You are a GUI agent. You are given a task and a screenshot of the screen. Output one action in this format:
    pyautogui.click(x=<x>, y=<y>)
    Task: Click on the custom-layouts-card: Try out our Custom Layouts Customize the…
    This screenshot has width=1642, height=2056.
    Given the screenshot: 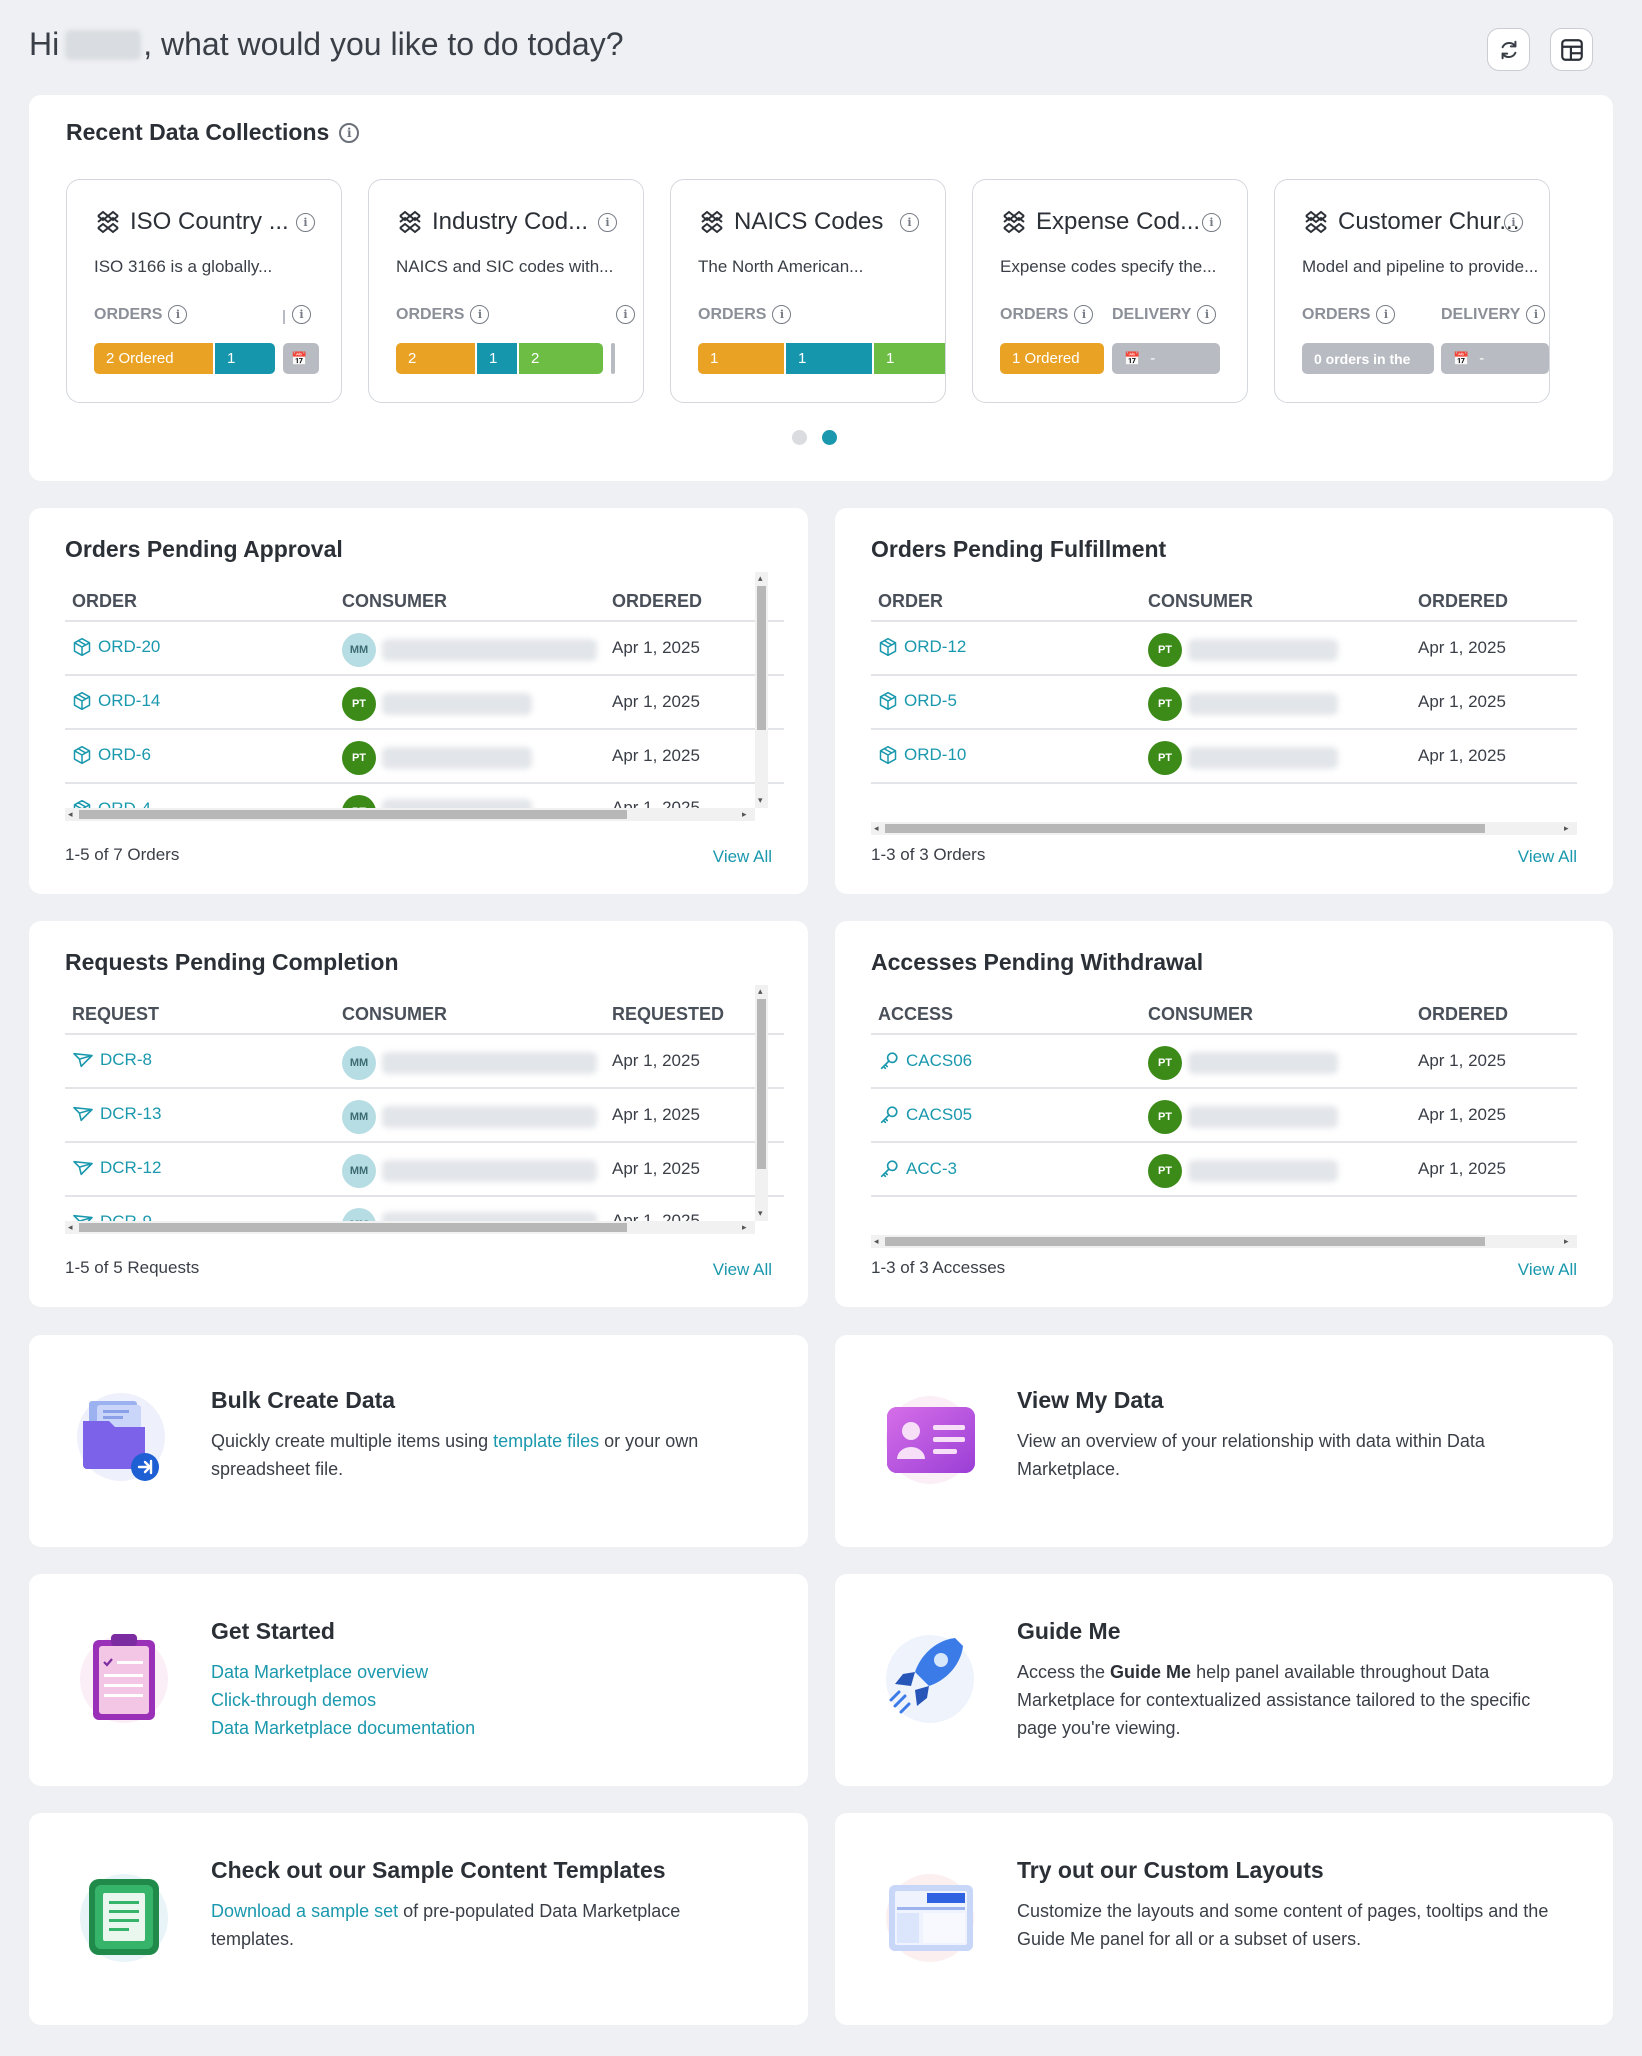 What is the action you would take?
    pyautogui.click(x=1224, y=1919)
    